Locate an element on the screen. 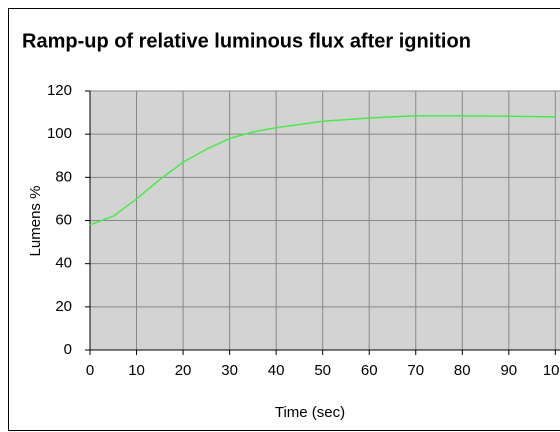 Image resolution: width=560 pixels, height=432 pixels. x-tick-label: 80 is located at coordinates (462, 370).